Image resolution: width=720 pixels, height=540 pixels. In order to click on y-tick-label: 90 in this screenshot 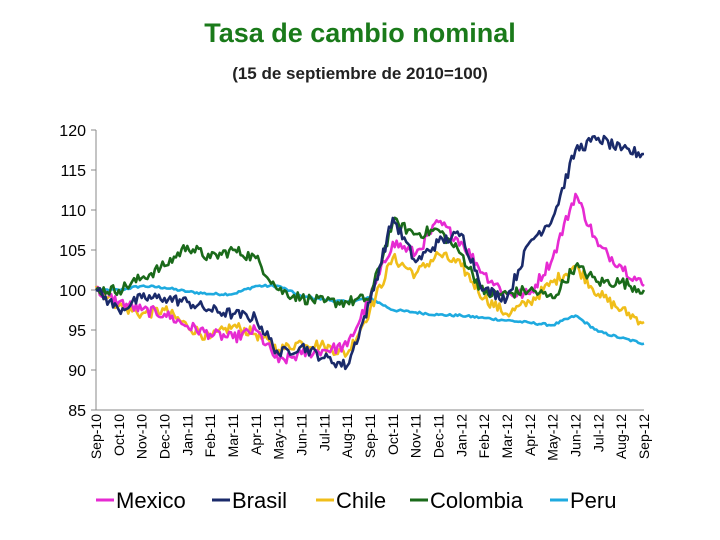, I will do `click(77, 371)`.